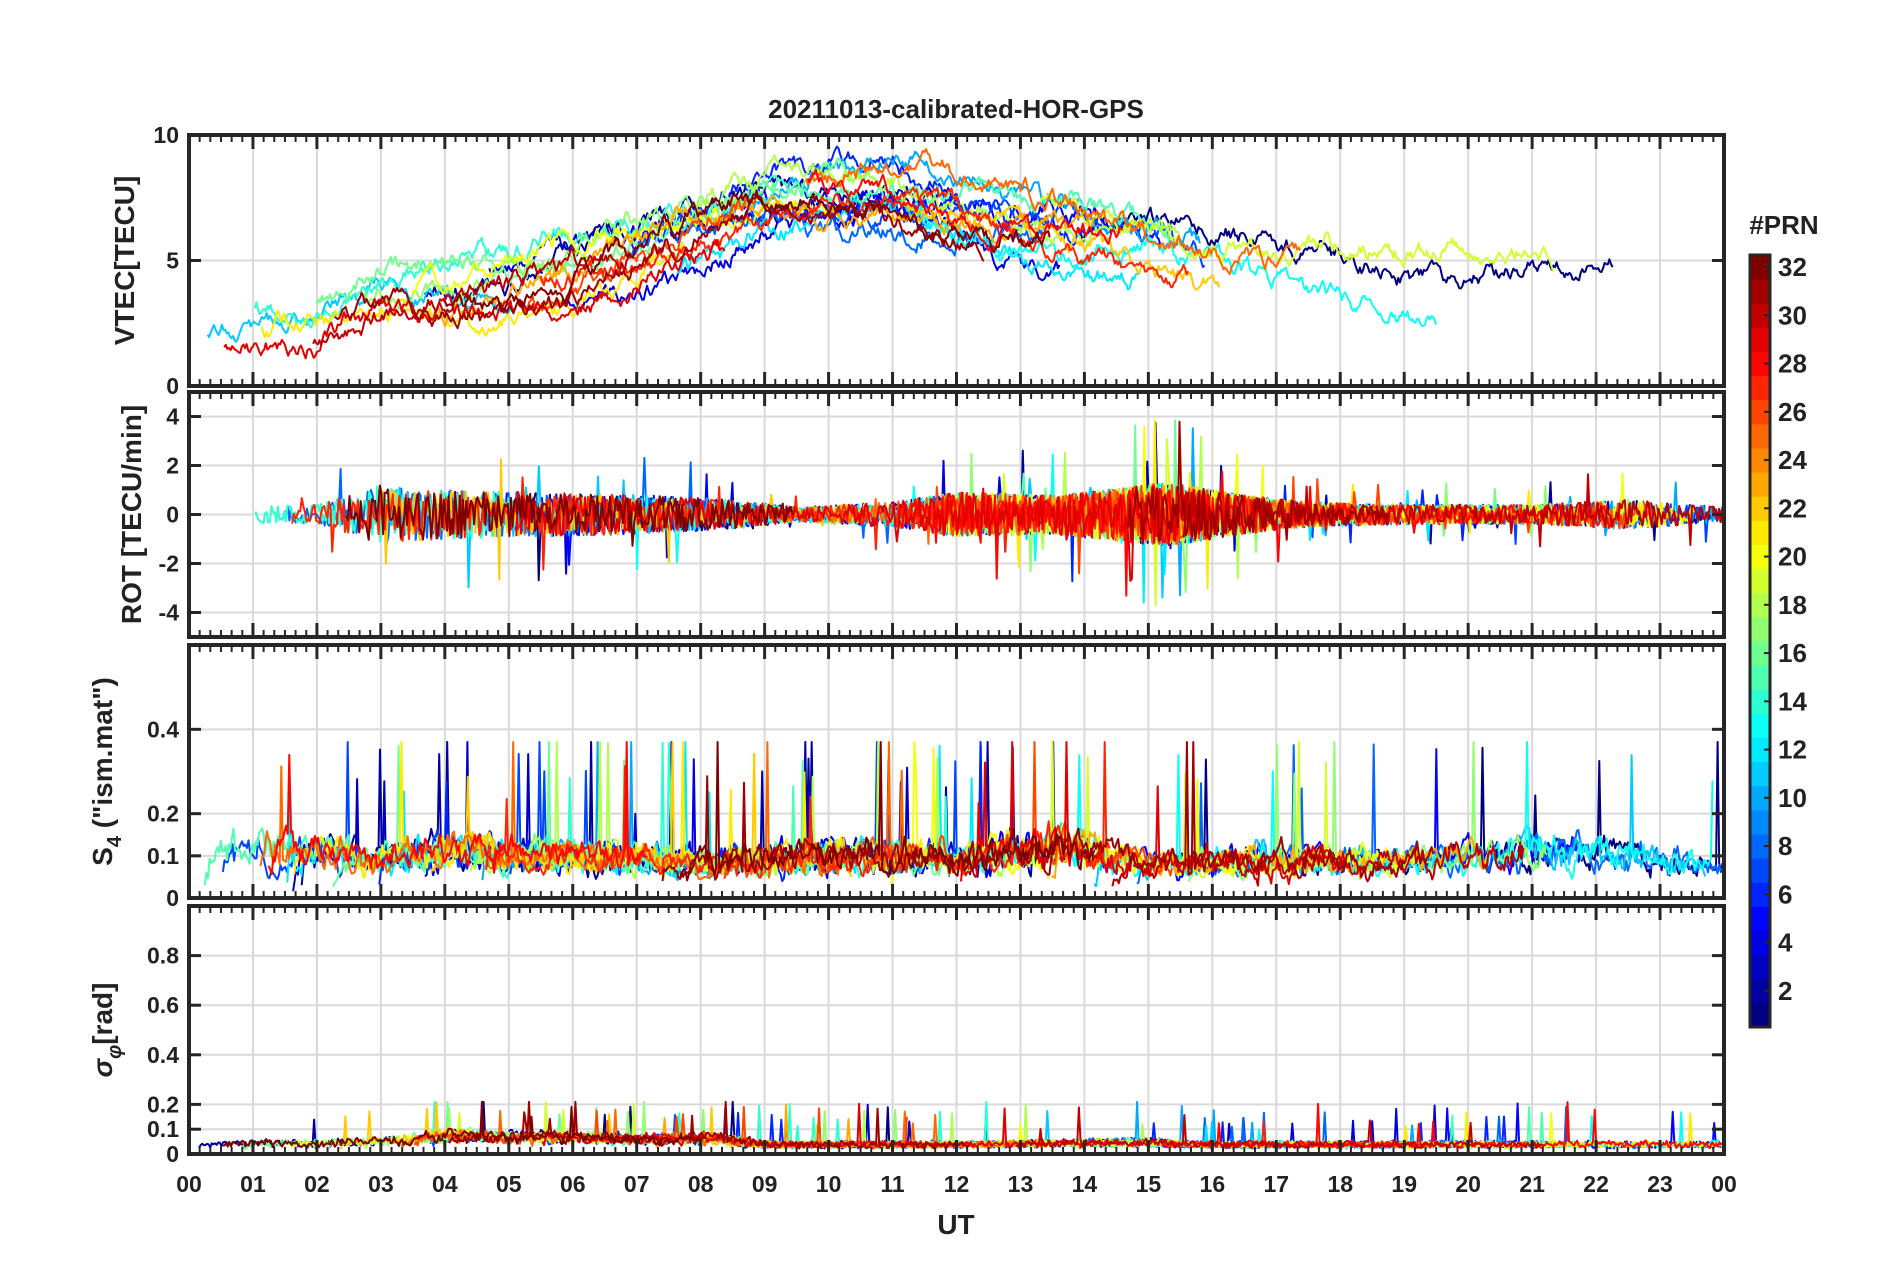 This screenshot has width=1902, height=1272. Describe the element at coordinates (169, 613) in the screenshot. I see `y-tick-label: -4` at that location.